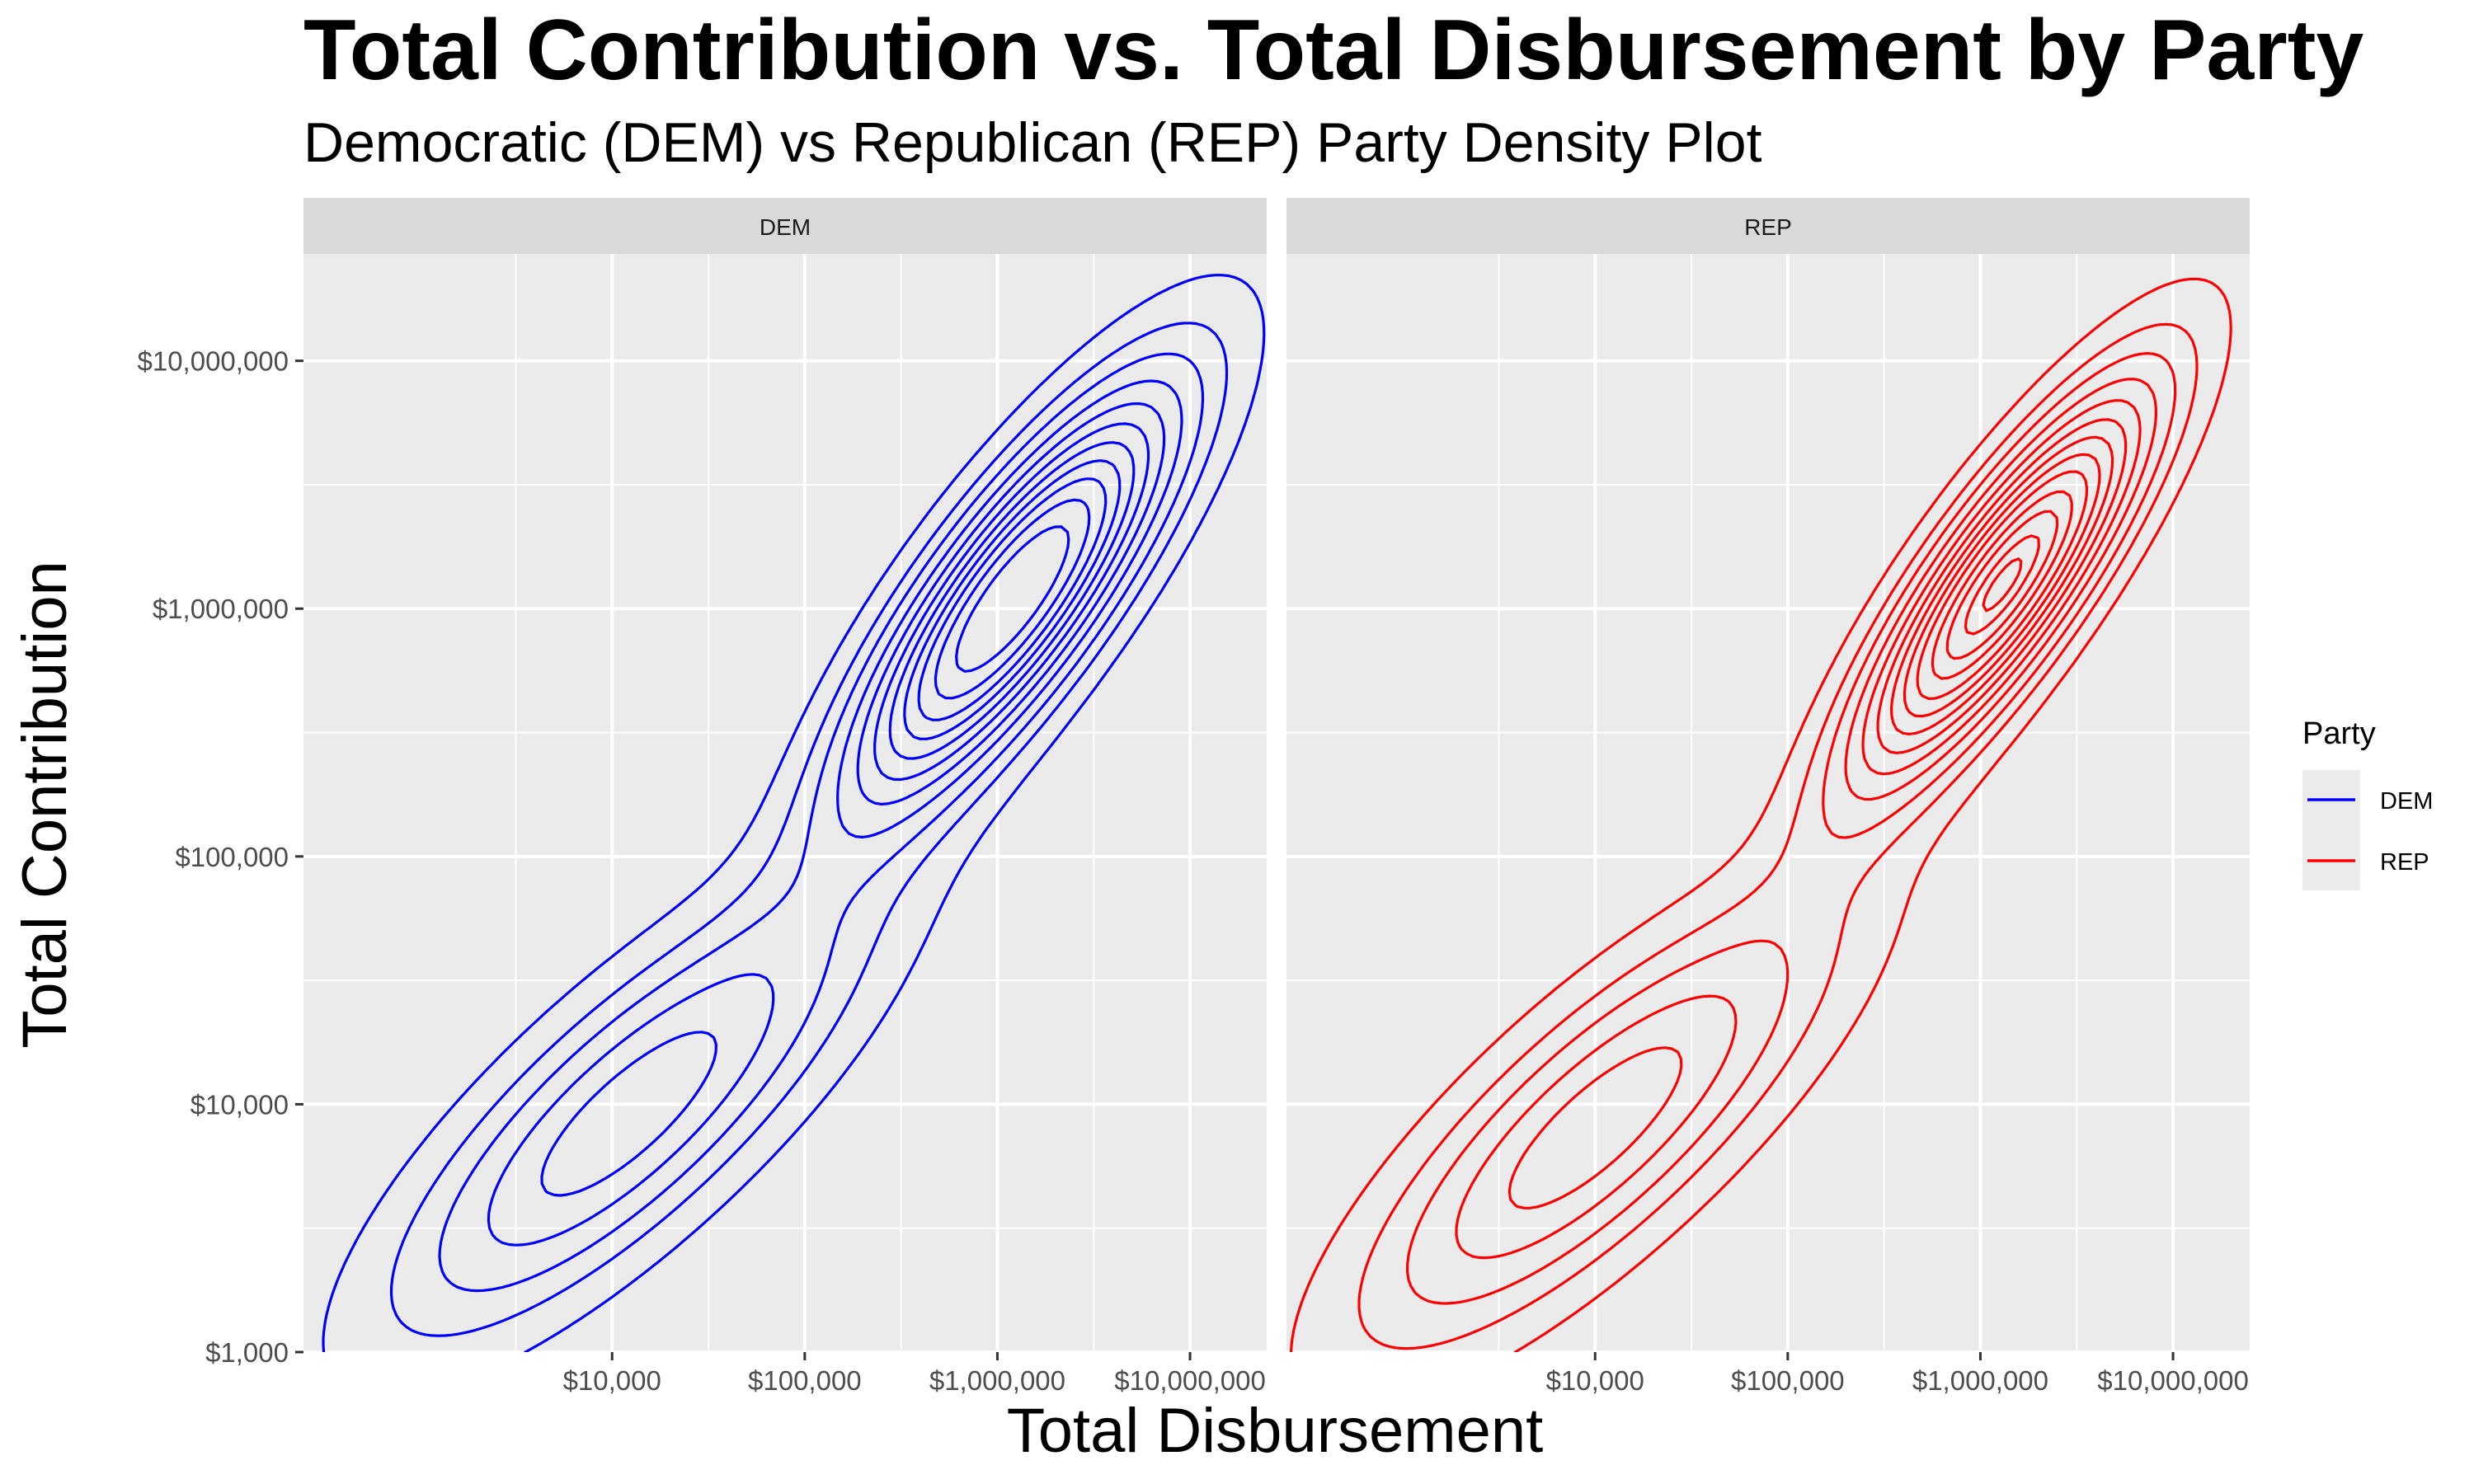 Image resolution: width=2474 pixels, height=1484 pixels. I want to click on y-tick-label: $100,000, so click(232, 857).